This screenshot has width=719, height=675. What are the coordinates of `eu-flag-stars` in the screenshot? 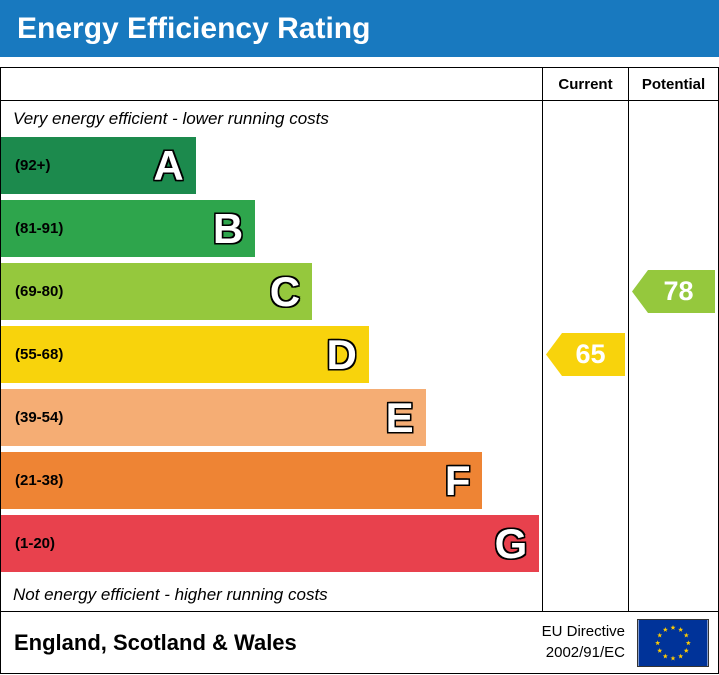 It's located at (673, 642).